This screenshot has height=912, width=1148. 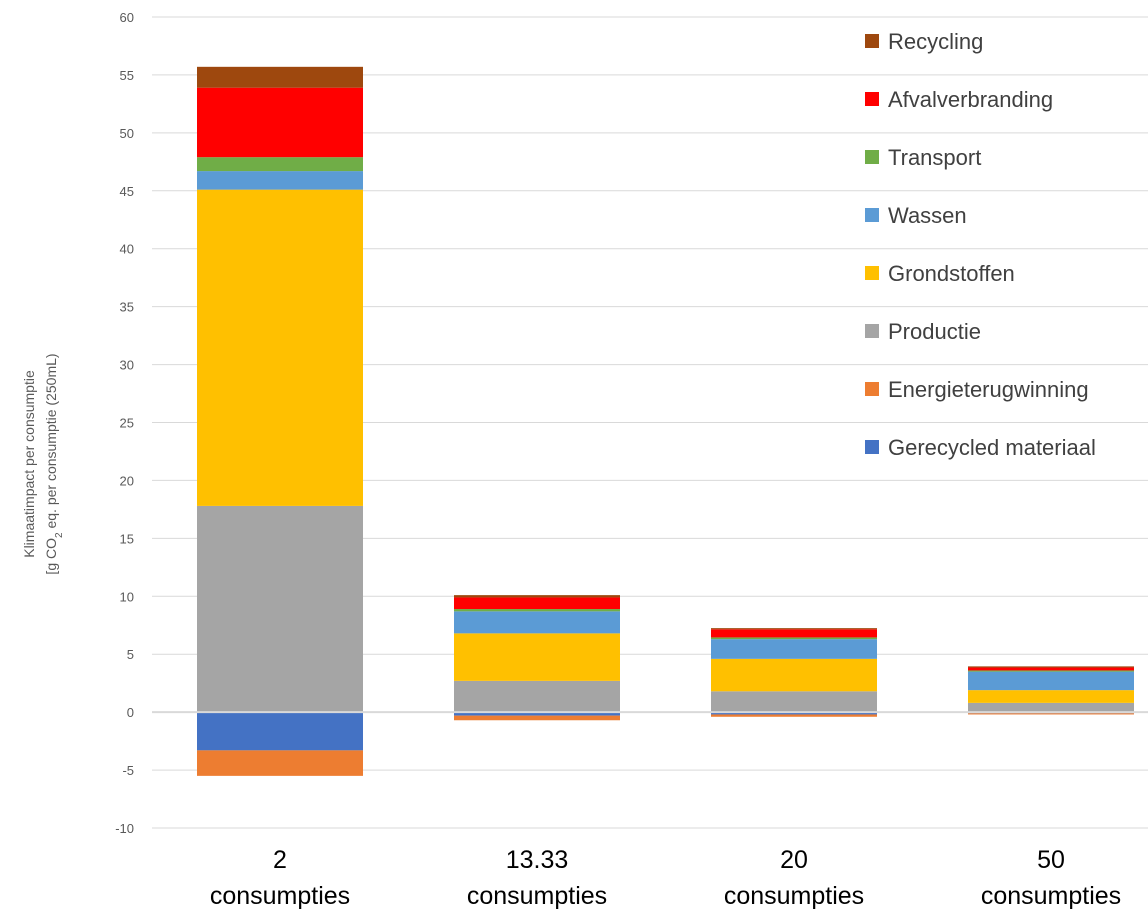 What do you see at coordinates (127, 423) in the screenshot?
I see `y-tick-label: 25` at bounding box center [127, 423].